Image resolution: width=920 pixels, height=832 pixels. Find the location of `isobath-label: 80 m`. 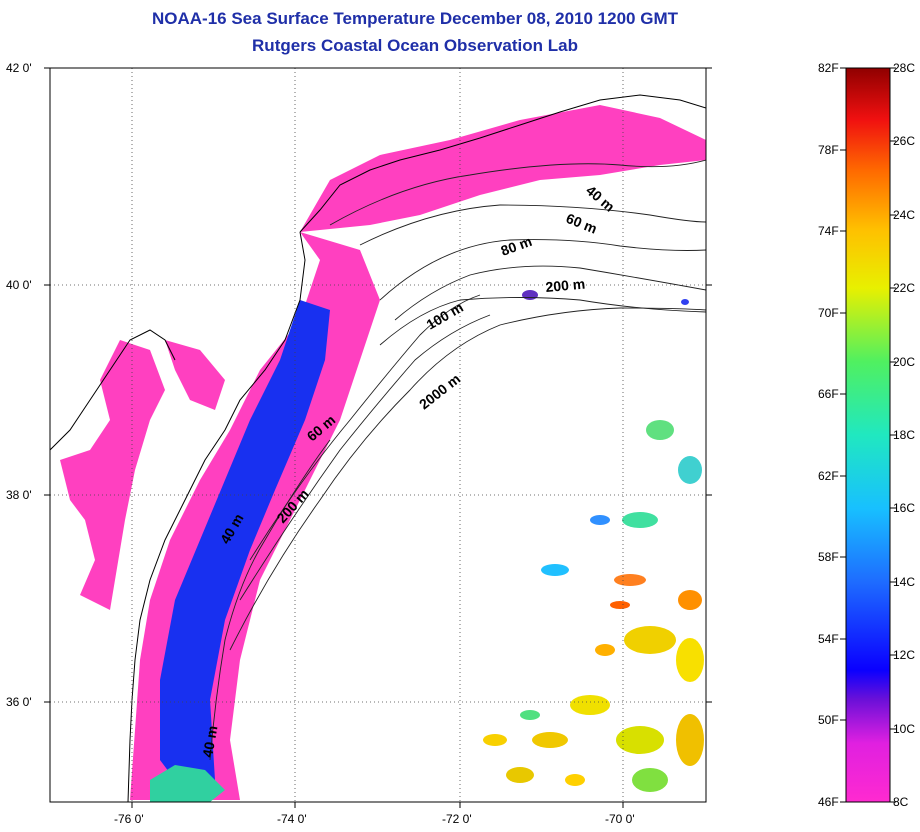

isobath-label: 80 m is located at coordinates (516, 246).